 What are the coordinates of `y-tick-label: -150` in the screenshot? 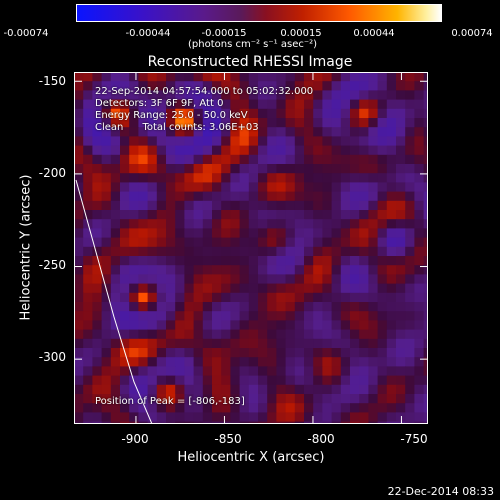 It's located at (52, 81).